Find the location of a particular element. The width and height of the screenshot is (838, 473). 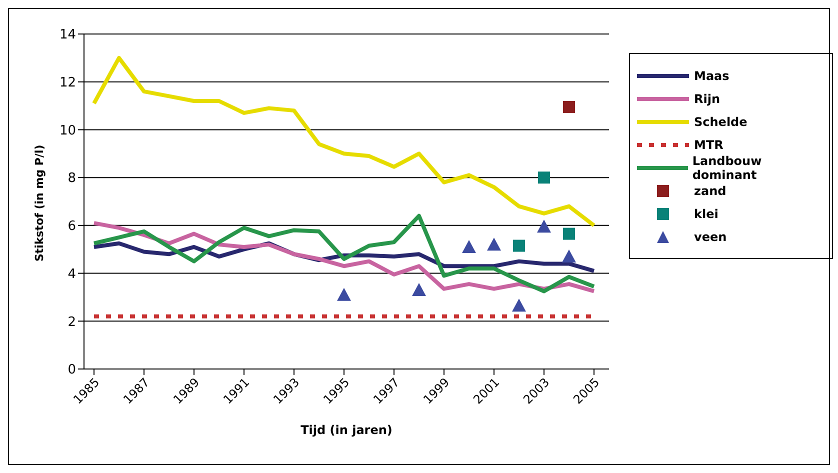

y-axis-title: Stikstof (in mg P/l) is located at coordinates (39, 203).